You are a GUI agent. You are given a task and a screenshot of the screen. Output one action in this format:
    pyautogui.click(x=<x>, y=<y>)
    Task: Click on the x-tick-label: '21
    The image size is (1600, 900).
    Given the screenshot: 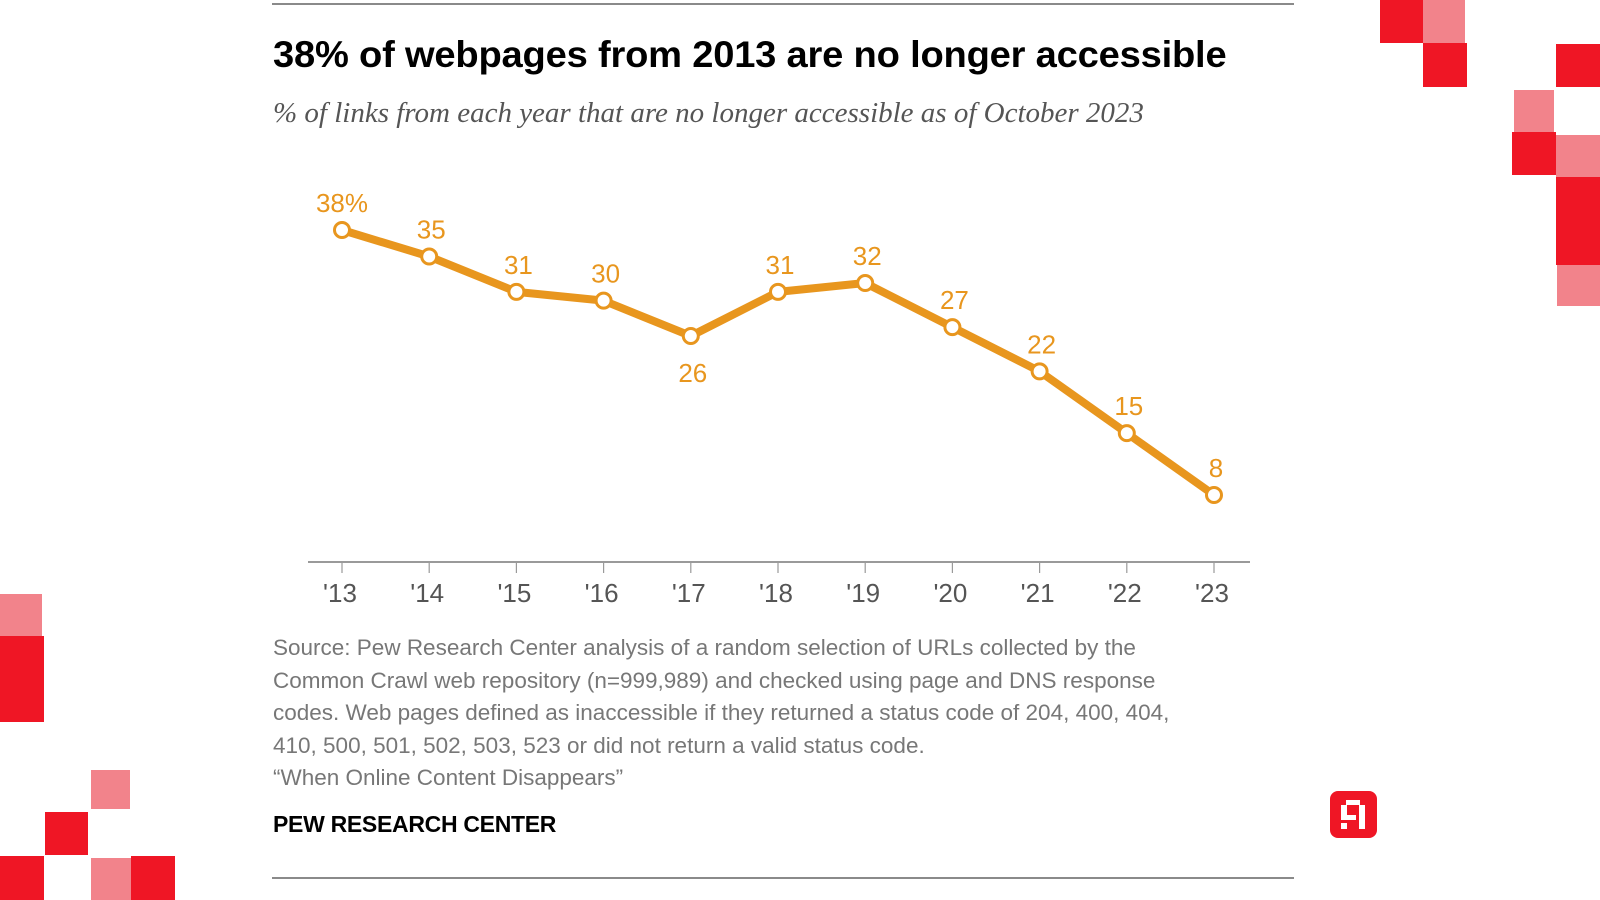 What is the action you would take?
    pyautogui.click(x=1038, y=593)
    